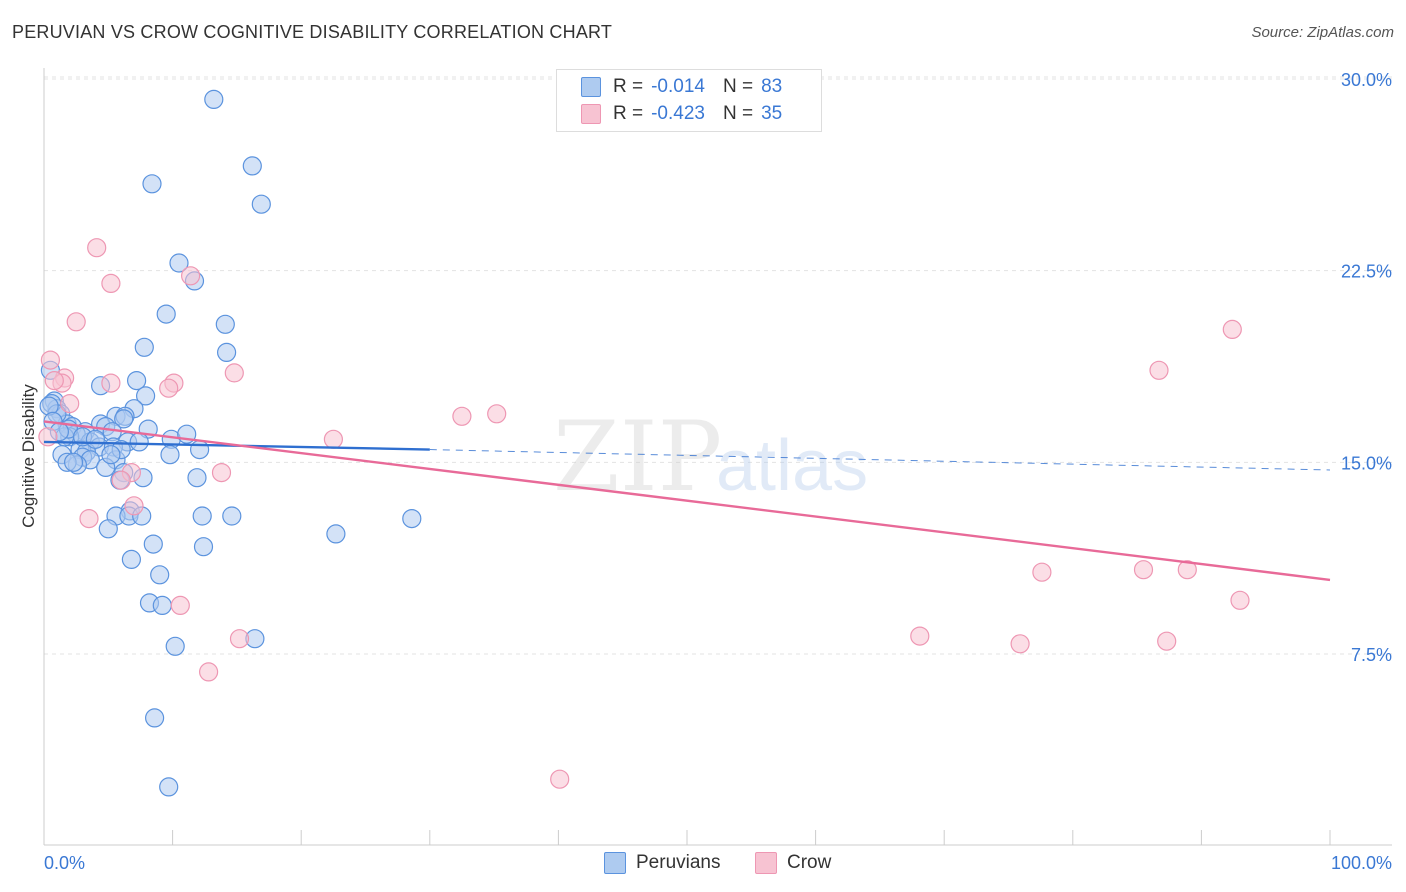  What do you see at coordinates (772, 86) in the screenshot?
I see `legend-n-value: 83` at bounding box center [772, 86].